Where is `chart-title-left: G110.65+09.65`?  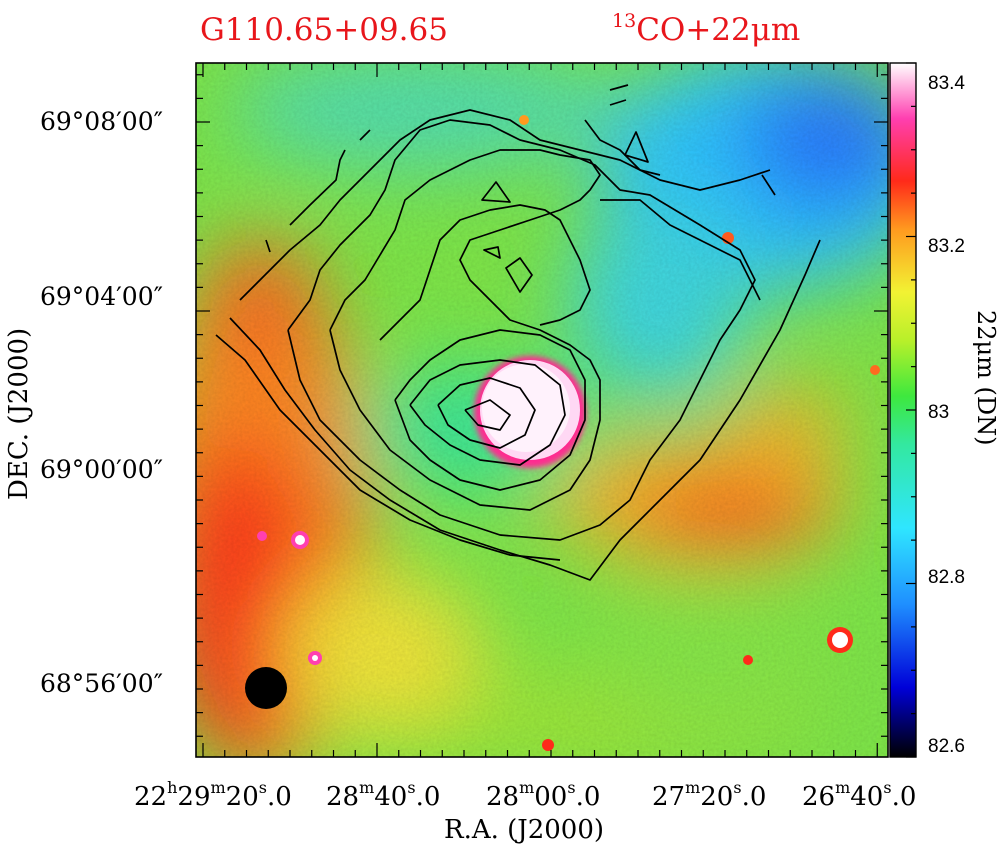
chart-title-left: G110.65+09.65 is located at coordinates (324, 30).